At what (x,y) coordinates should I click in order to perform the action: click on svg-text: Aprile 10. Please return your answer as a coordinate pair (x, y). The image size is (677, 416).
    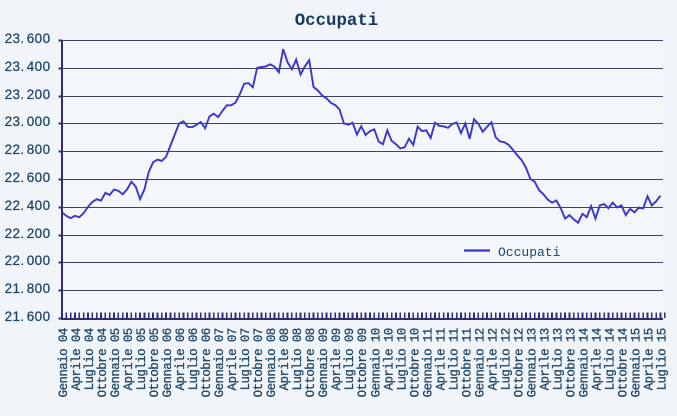
    Looking at the image, I should click on (389, 359).